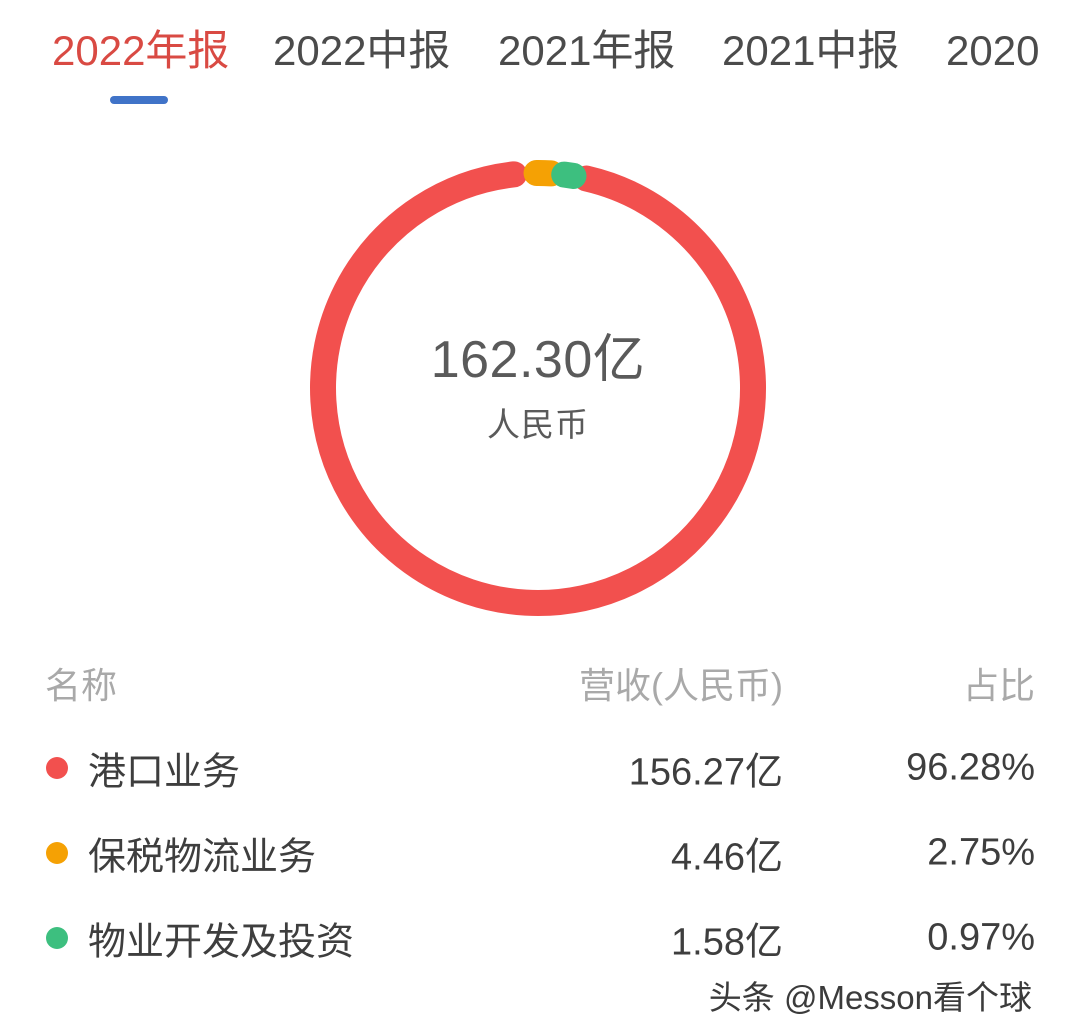 This screenshot has width=1080, height=1032. What do you see at coordinates (981, 937) in the screenshot?
I see `row-percent: 0.97%` at bounding box center [981, 937].